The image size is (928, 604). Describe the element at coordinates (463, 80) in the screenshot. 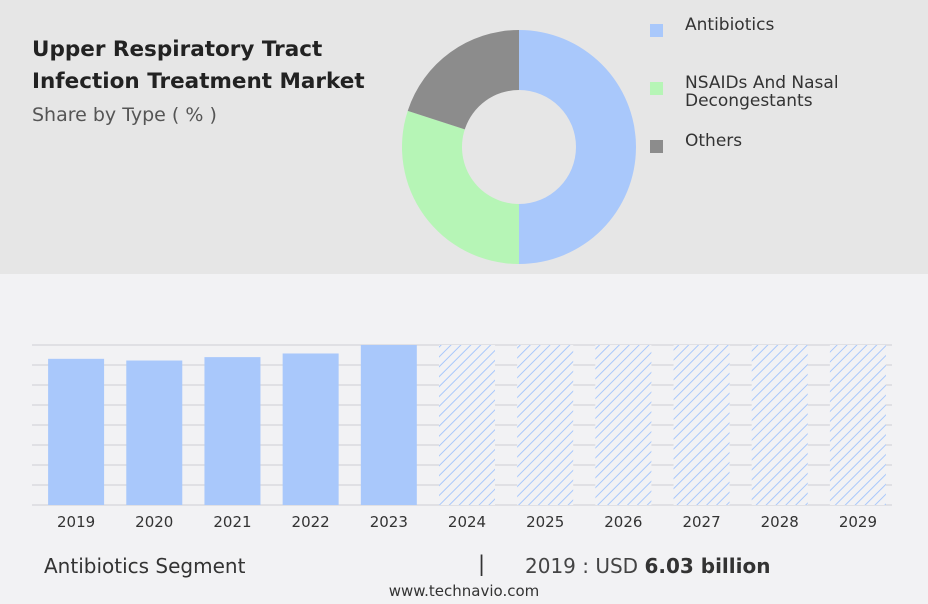

I see `donut-slice-others` at that location.